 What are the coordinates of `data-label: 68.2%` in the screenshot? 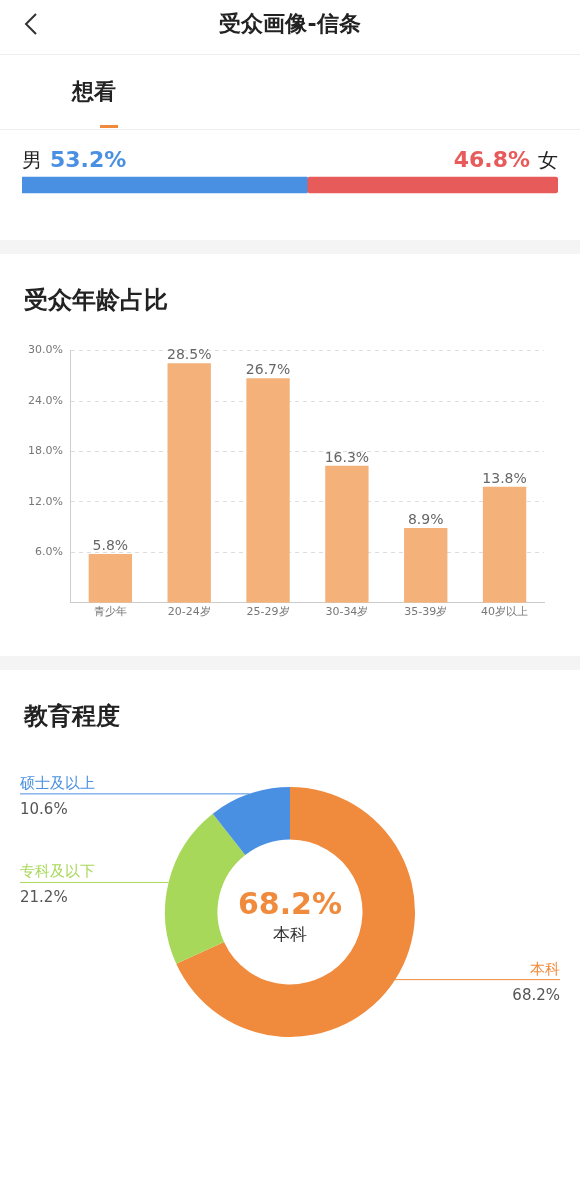 It's located at (536, 994).